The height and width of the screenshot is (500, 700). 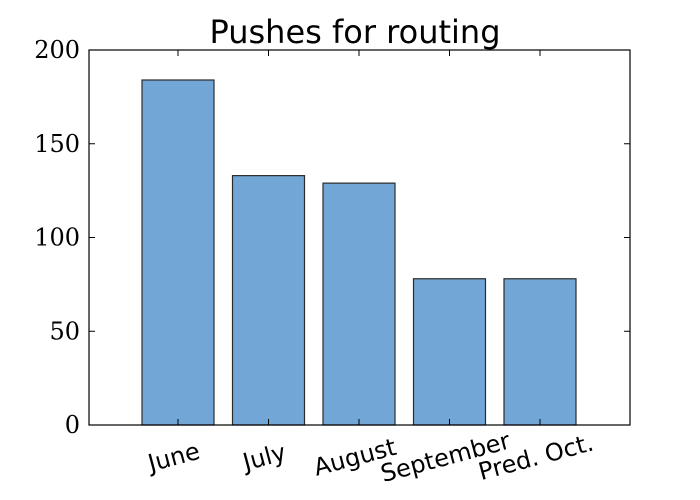 What do you see at coordinates (354, 32) in the screenshot?
I see `chart-title: Pushes for routing` at bounding box center [354, 32].